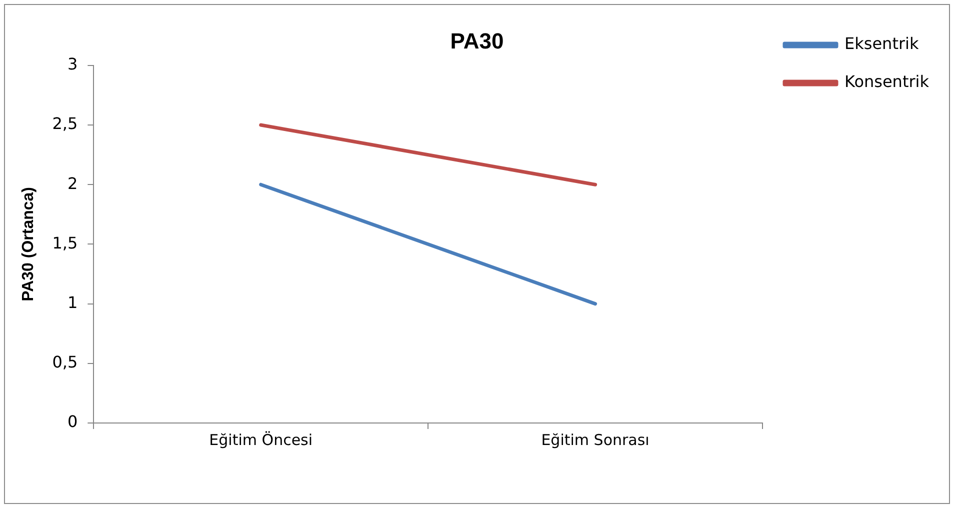 The height and width of the screenshot is (512, 958). What do you see at coordinates (595, 439) in the screenshot?
I see `x-tick-label: Eğitim Sonrası` at bounding box center [595, 439].